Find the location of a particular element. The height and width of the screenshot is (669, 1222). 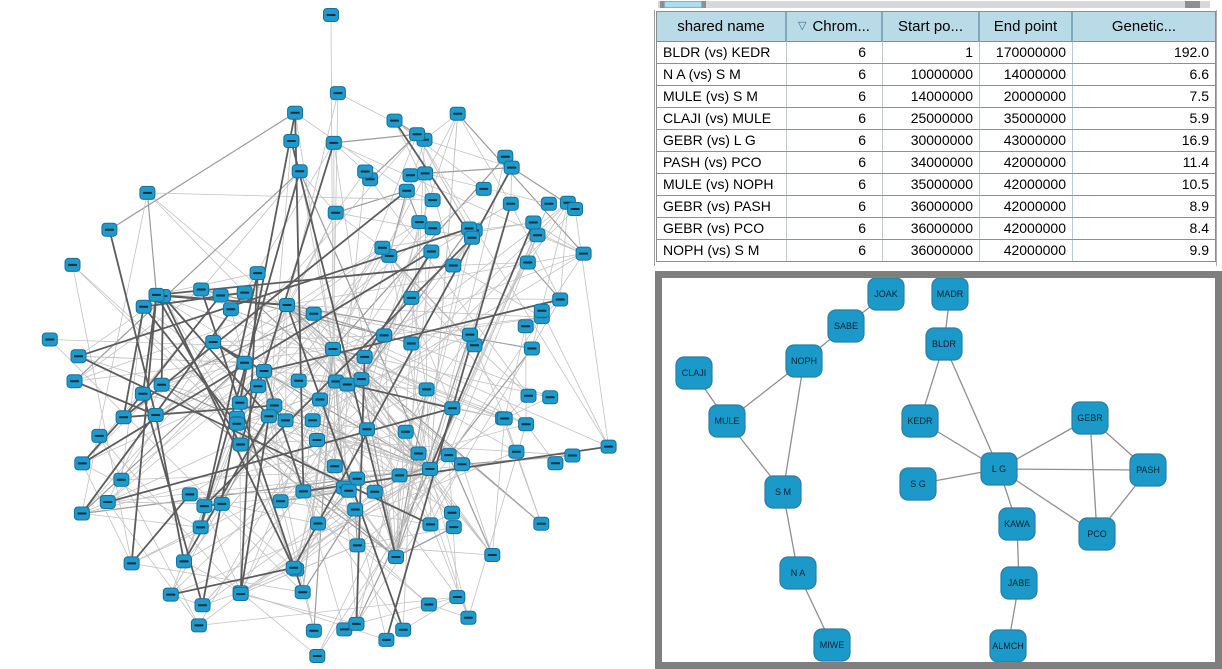

cell-start-point: 14000000 is located at coordinates (931, 96).